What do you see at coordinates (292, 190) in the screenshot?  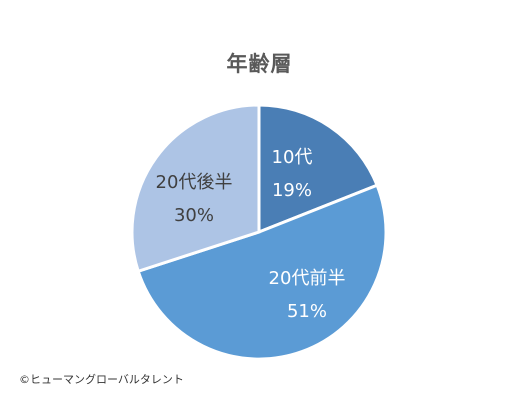 I see `slice-value-label-1: 19%` at bounding box center [292, 190].